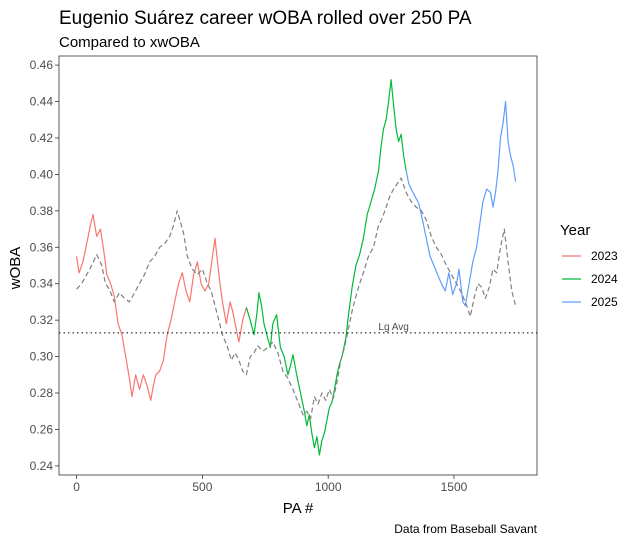 The width and height of the screenshot is (637, 543). Describe the element at coordinates (298, 508) in the screenshot. I see `x-axis-title: PA #` at that location.